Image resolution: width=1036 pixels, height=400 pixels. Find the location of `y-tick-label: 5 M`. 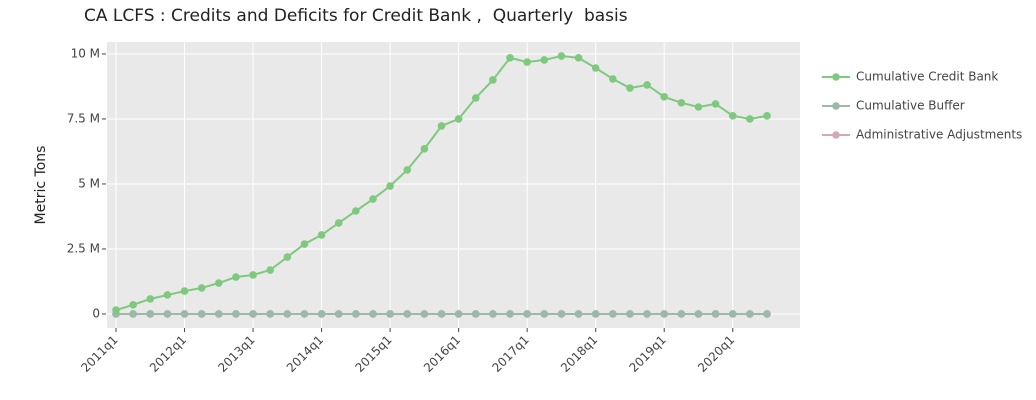

y-tick-label: 5 M is located at coordinates (89, 183).